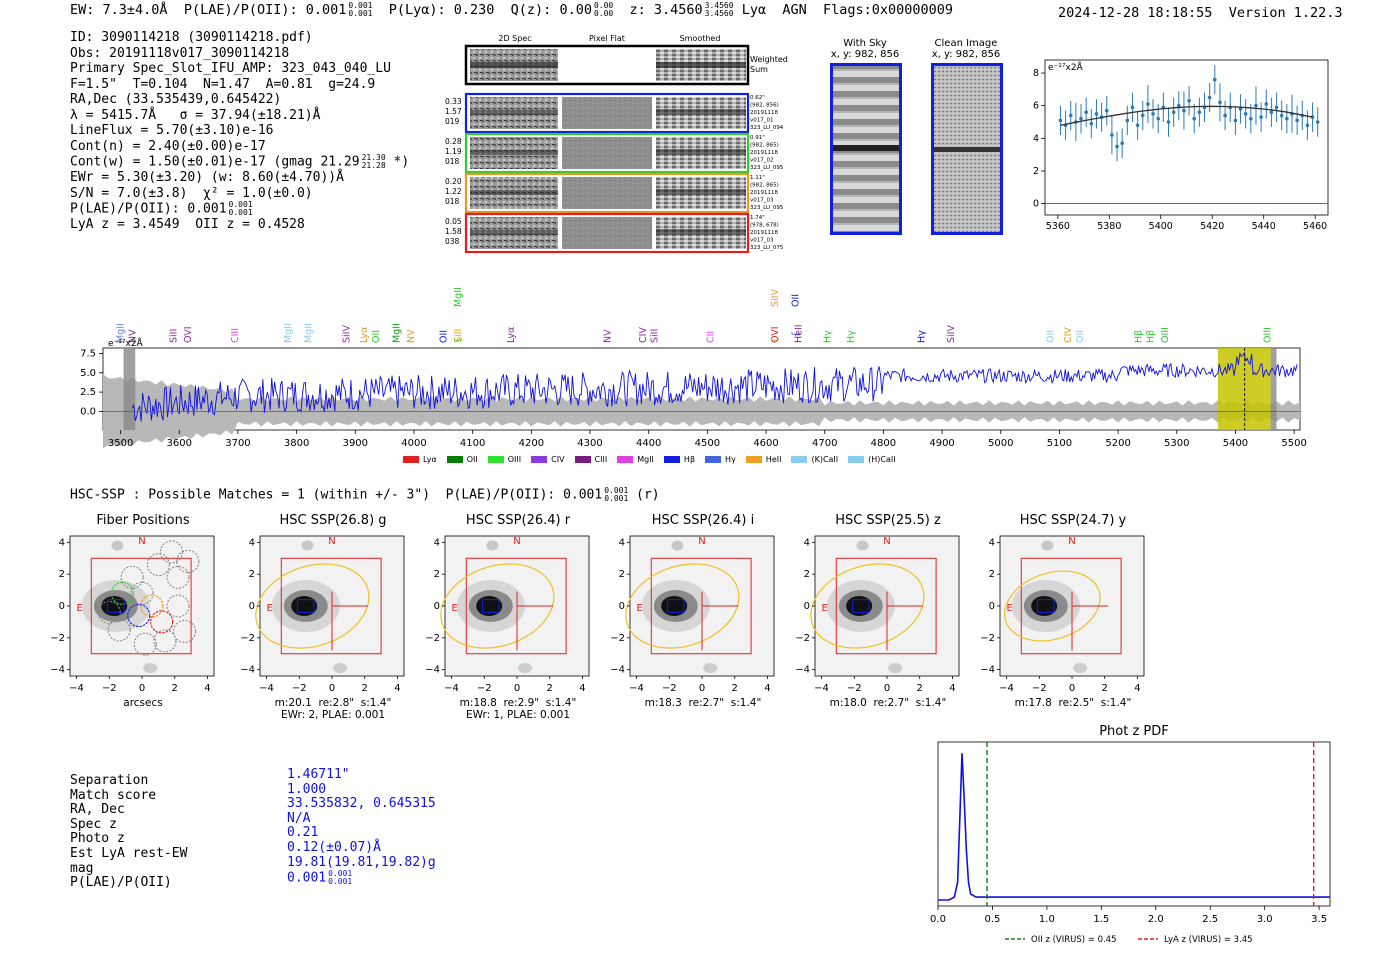 This screenshot has height=953, width=1400. What do you see at coordinates (188, 334) in the screenshot?
I see `spectral-line-name: OVI` at bounding box center [188, 334].